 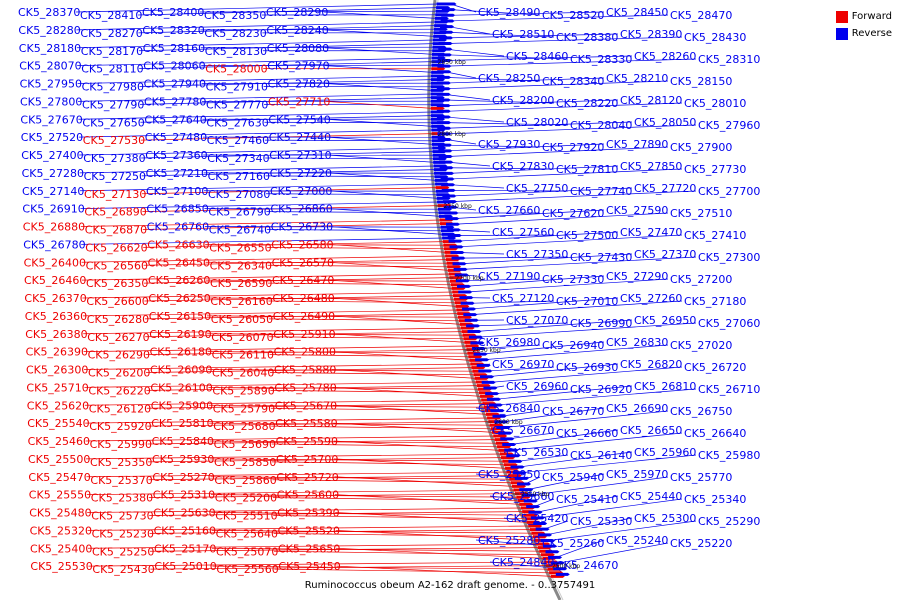 What do you see at coordinates (729, 257) in the screenshot?
I see `gene-label: CK5_27300` at bounding box center [729, 257].